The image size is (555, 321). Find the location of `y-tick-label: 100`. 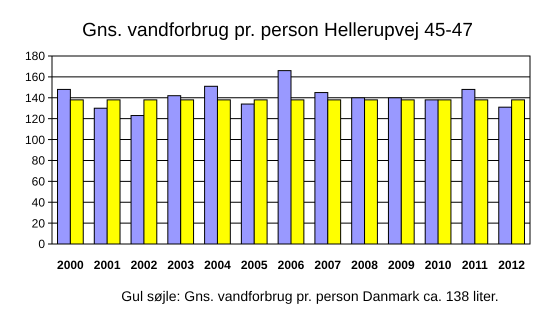

y-tick-label: 100 is located at coordinates (35, 139).